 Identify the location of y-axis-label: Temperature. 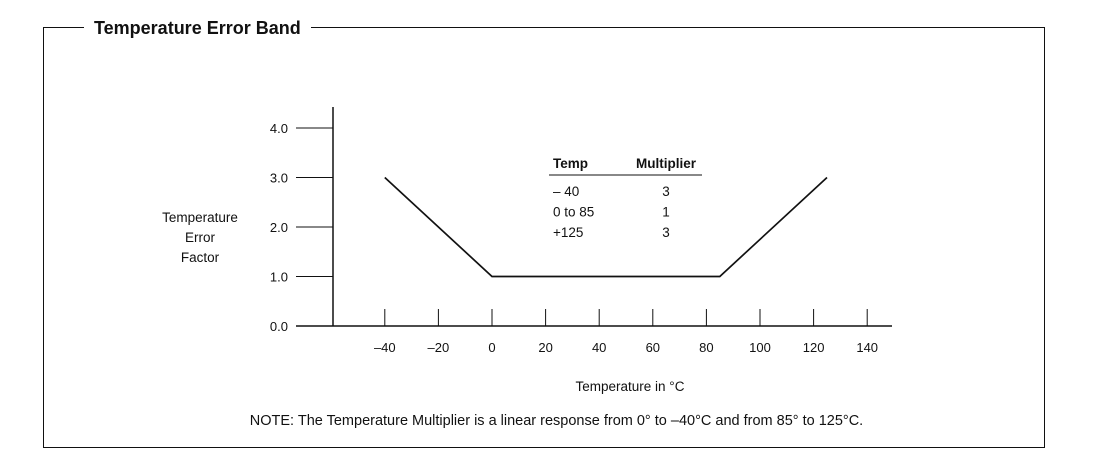
(200, 217).